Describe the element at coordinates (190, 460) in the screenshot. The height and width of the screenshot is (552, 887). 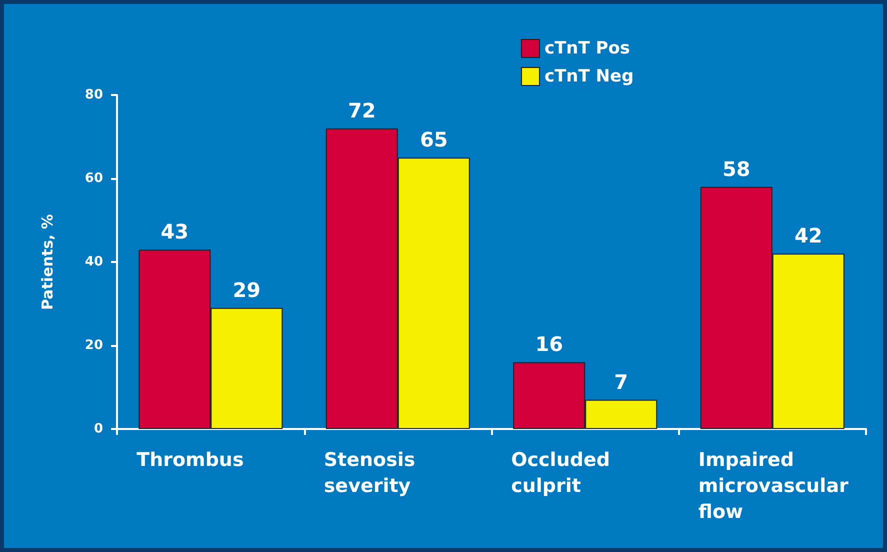
I see `x-tick-label: Thrombus` at that location.